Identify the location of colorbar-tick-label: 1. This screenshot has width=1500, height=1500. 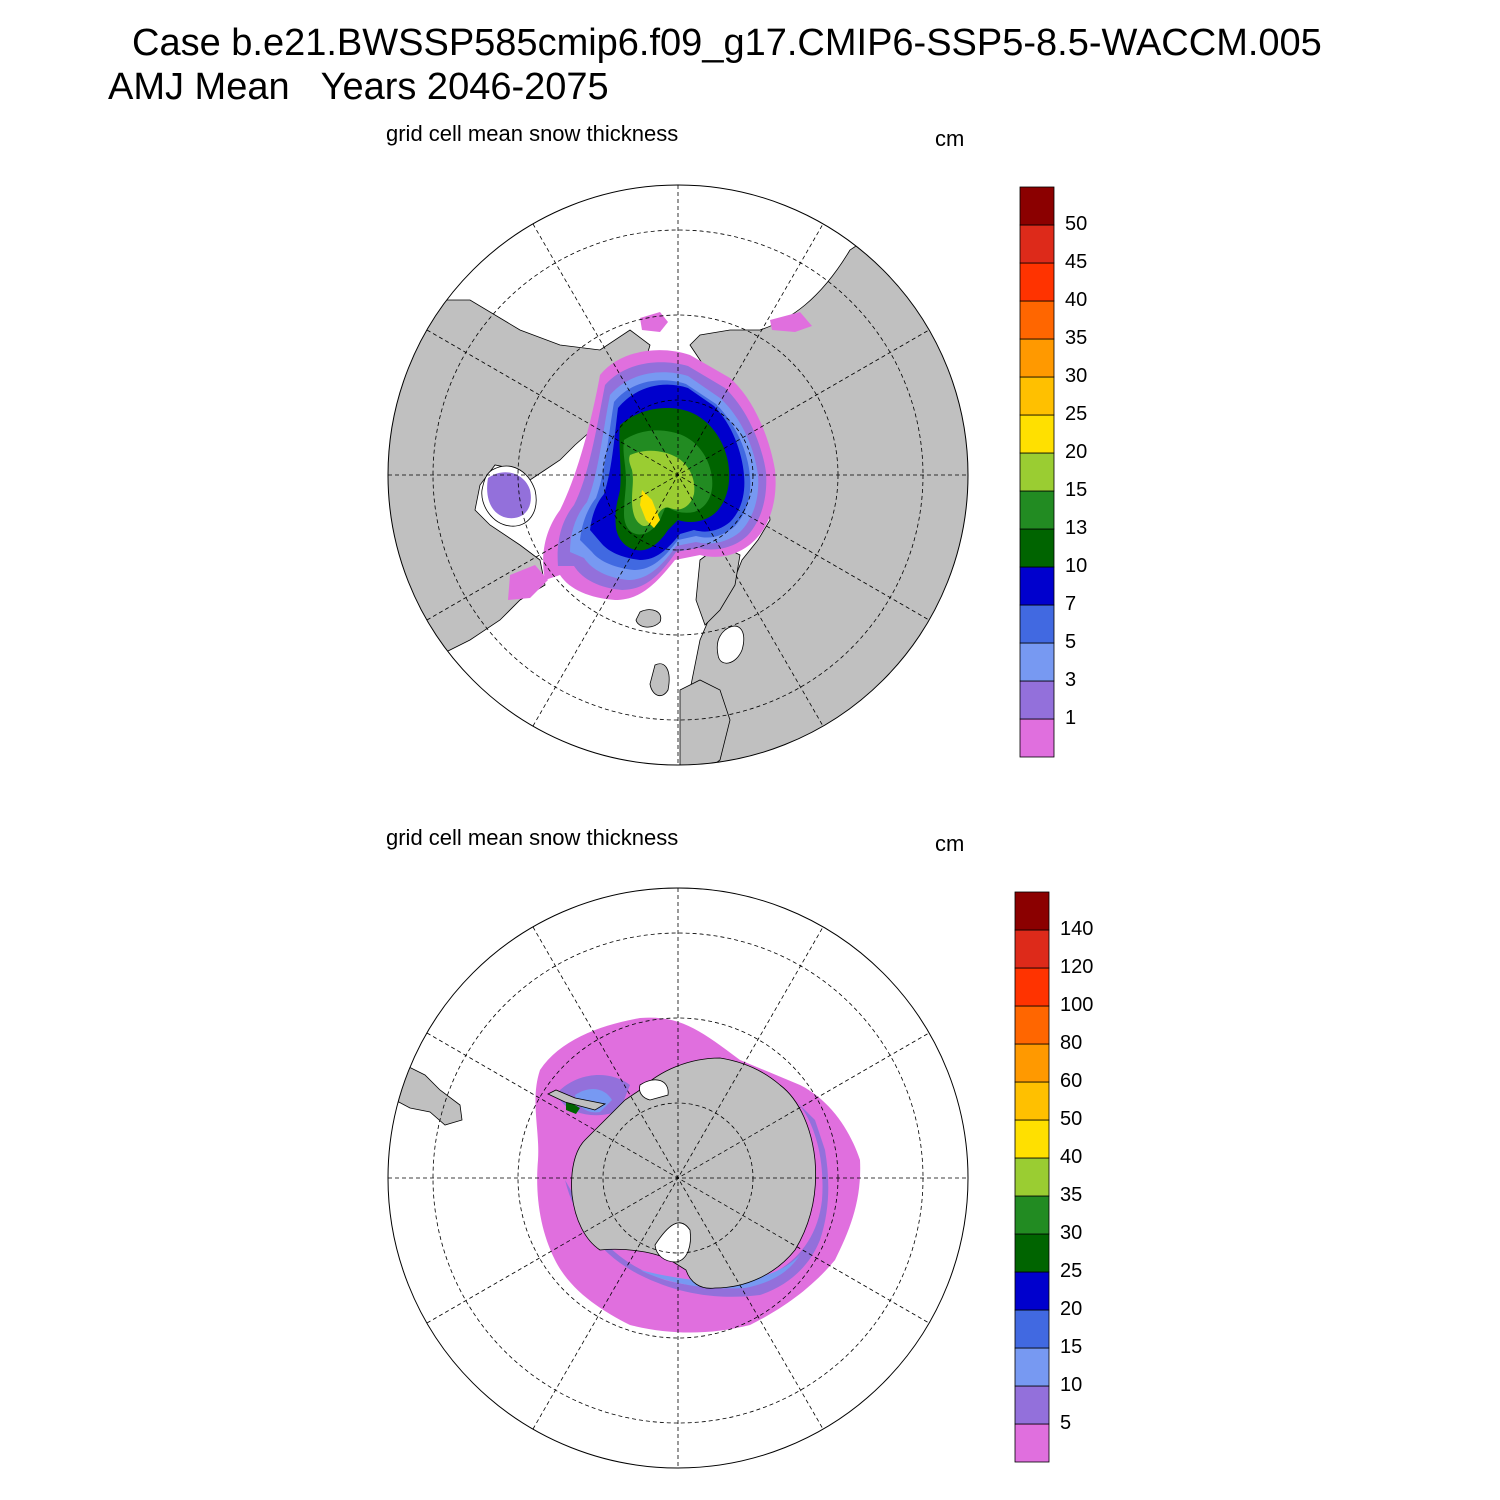
(1071, 718).